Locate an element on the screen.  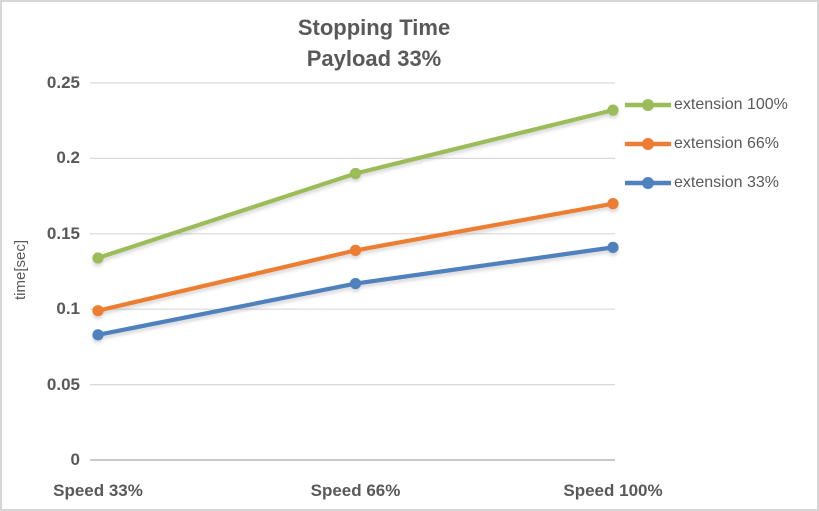
legend-entry: extension 66% is located at coordinates (706, 143).